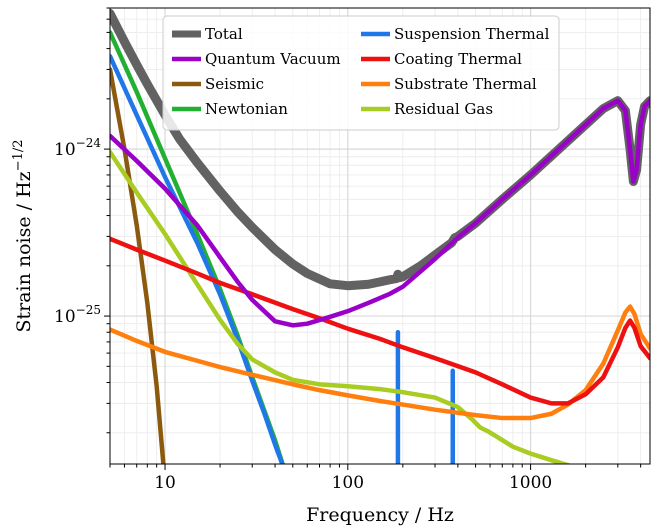 The width and height of the screenshot is (660, 531). I want to click on legend-box, so click(361, 73).